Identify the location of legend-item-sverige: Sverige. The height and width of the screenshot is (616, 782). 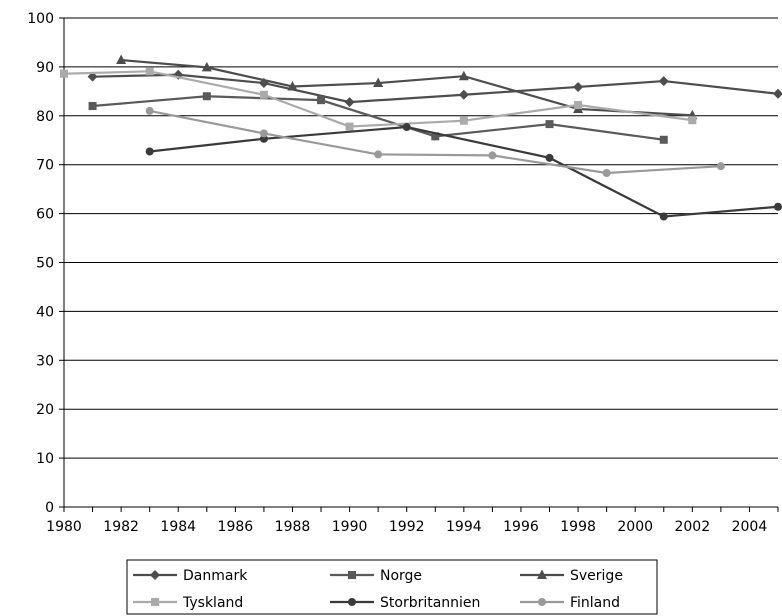
(571, 576).